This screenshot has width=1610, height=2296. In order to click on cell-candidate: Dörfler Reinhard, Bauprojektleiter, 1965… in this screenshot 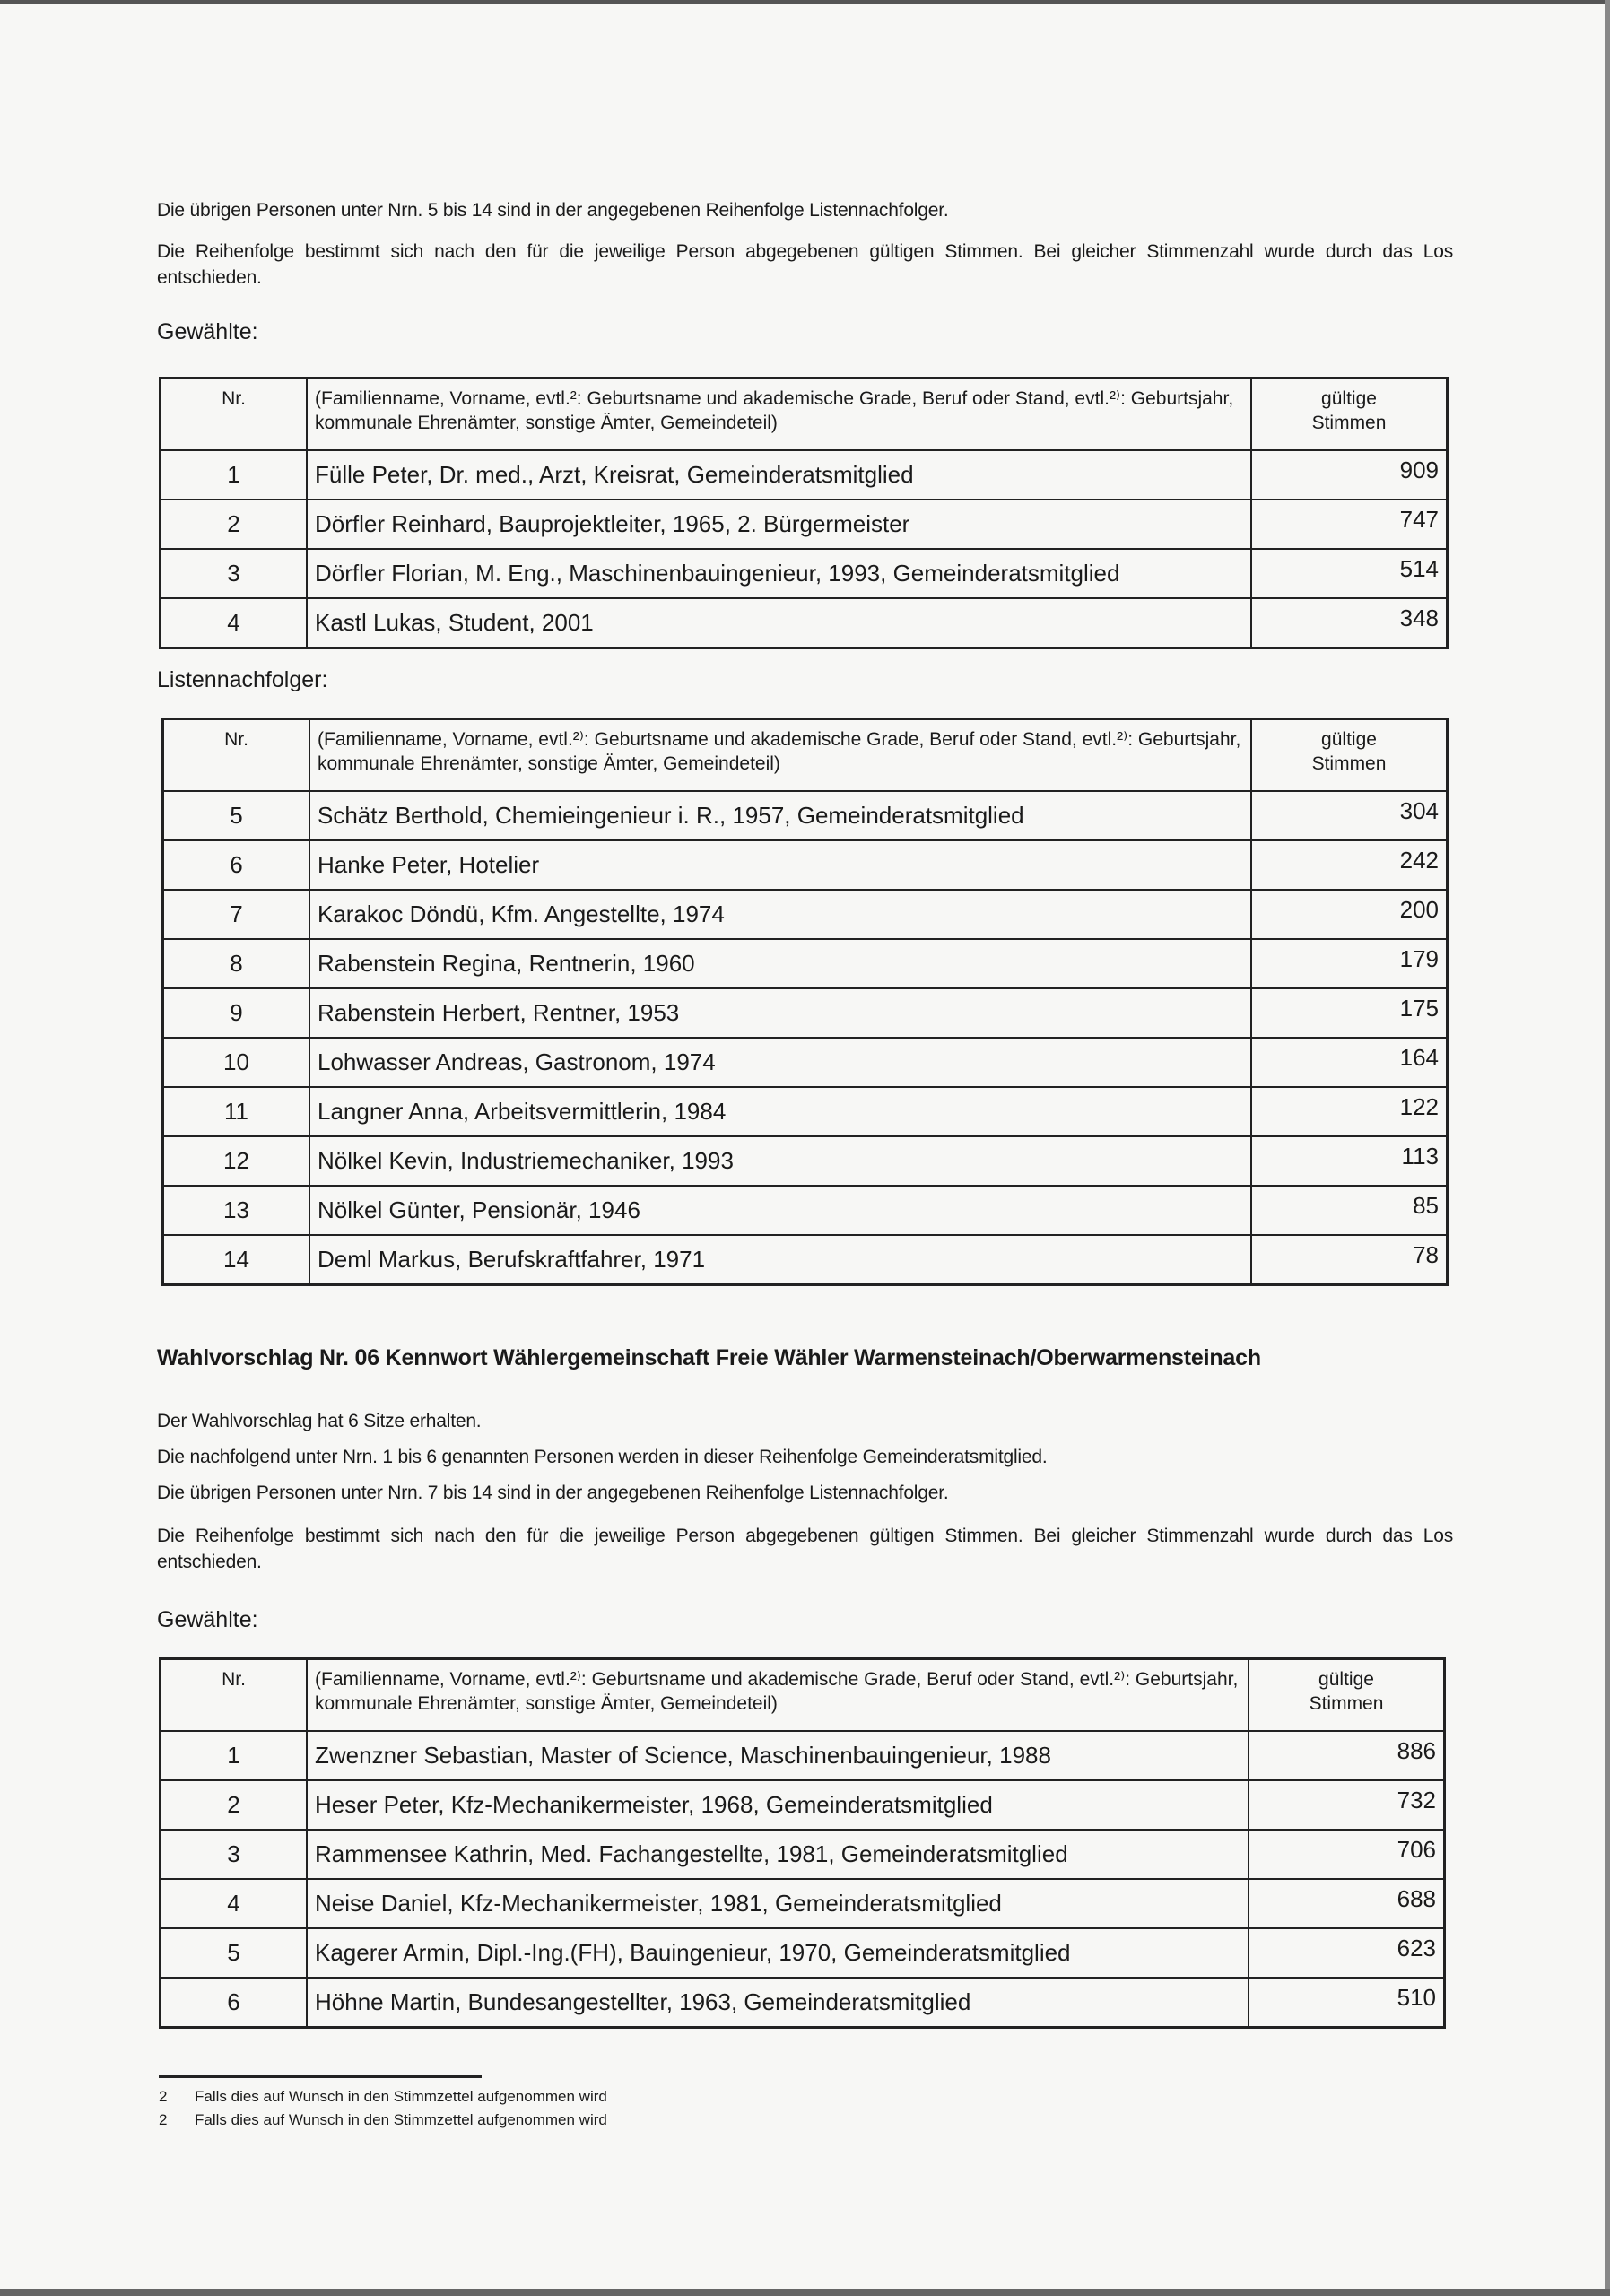, I will do `click(779, 524)`.